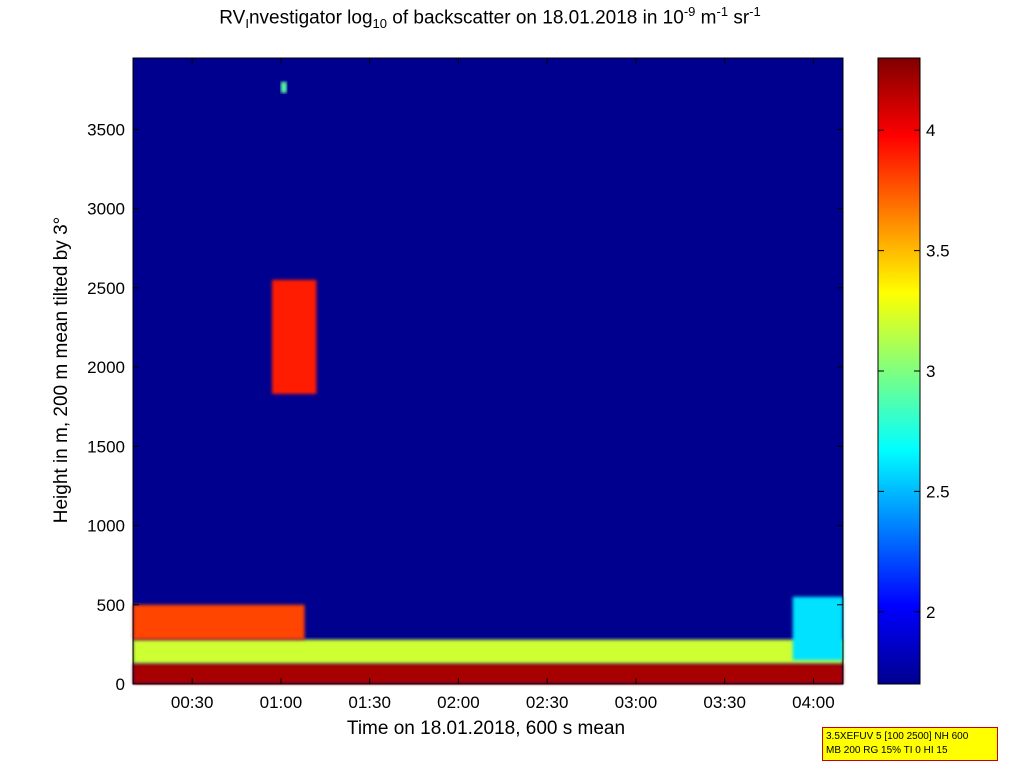 This screenshot has width=1023, height=767. Describe the element at coordinates (120, 684) in the screenshot. I see `y-tick-label: 0` at that location.